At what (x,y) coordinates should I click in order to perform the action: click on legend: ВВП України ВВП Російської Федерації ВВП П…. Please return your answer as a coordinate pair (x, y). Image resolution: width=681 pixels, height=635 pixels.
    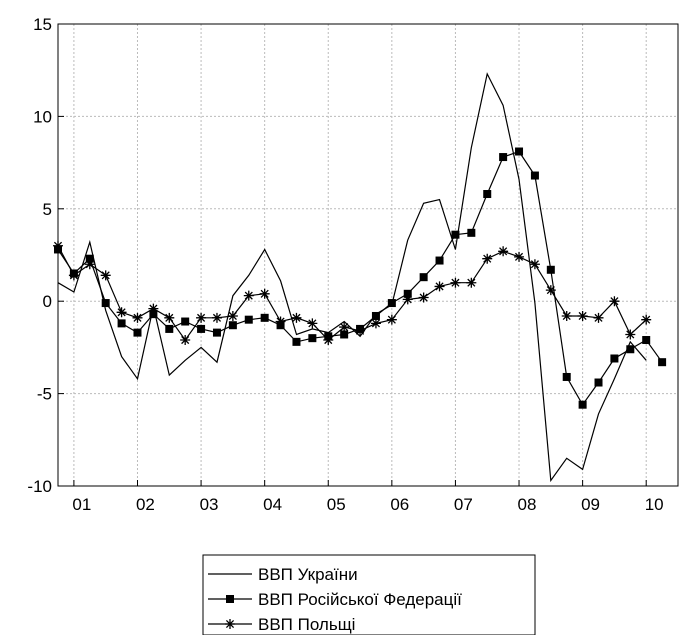
    Looking at the image, I should click on (369, 594).